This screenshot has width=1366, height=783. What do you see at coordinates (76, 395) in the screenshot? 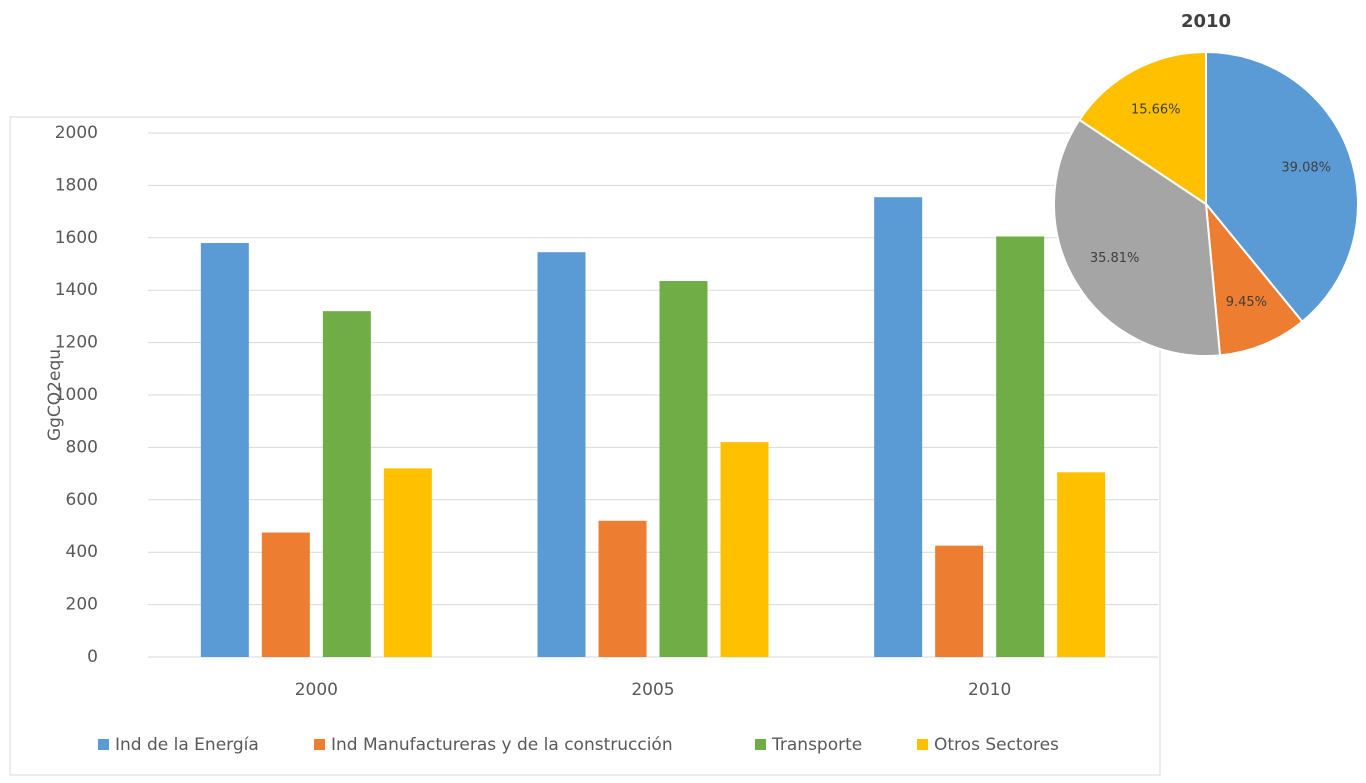
I see `y-tick-label: 1000` at bounding box center [76, 395].